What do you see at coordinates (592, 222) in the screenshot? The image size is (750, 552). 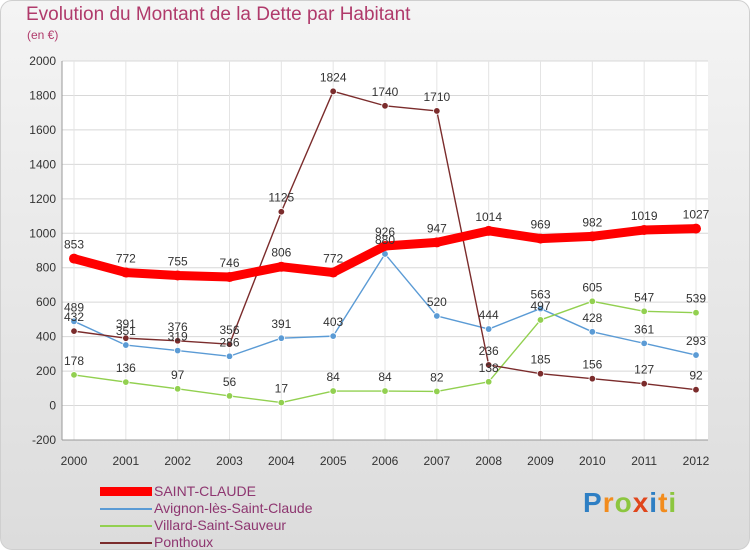 I see `data-label: 982` at bounding box center [592, 222].